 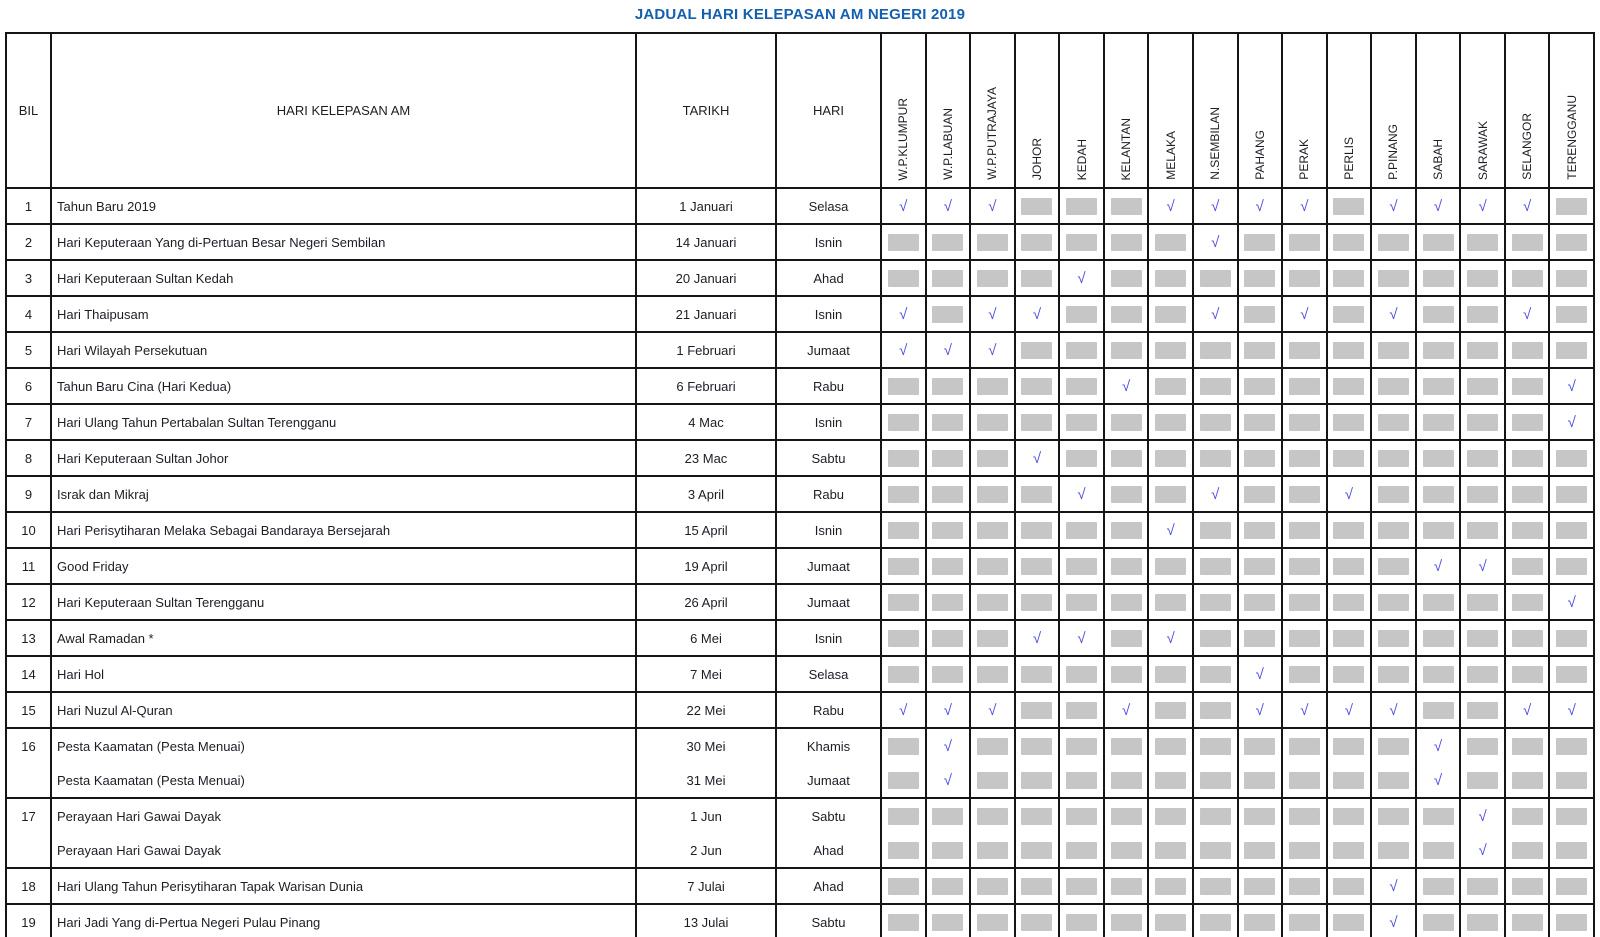 I want to click on col-header-perak: PERAK, so click(x=1304, y=110).